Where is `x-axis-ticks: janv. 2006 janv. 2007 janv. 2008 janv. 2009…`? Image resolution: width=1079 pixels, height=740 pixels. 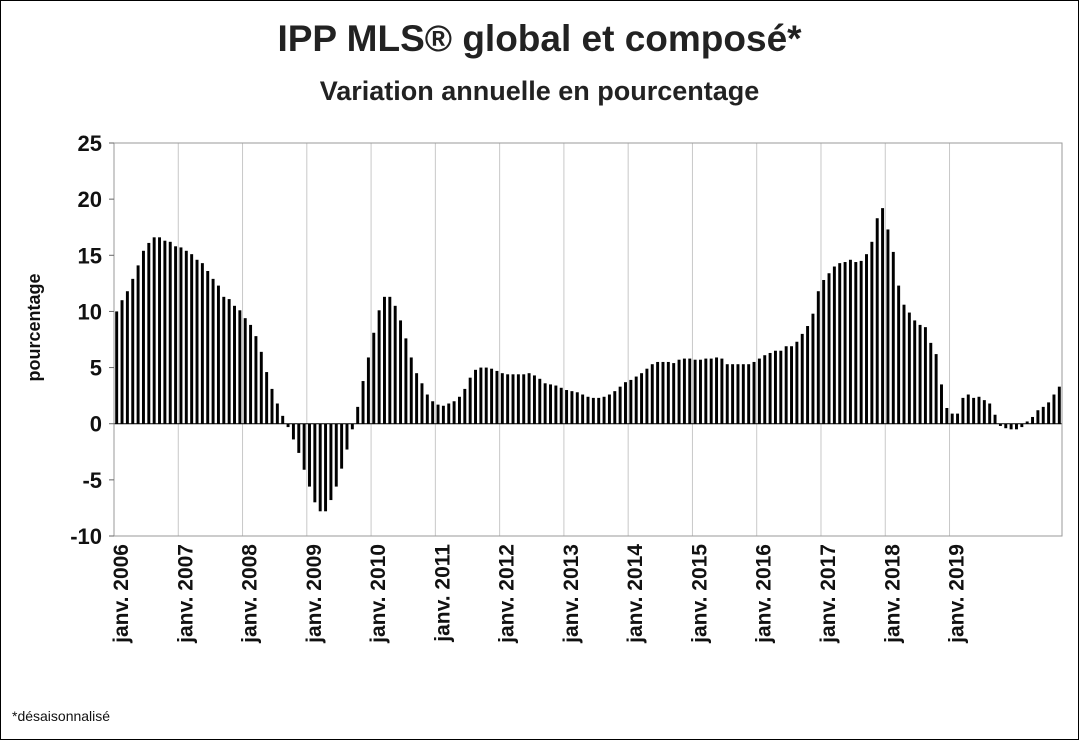 x-axis-ticks: janv. 2006 janv. 2007 janv. 2008 janv. 2009… is located at coordinates (539, 594).